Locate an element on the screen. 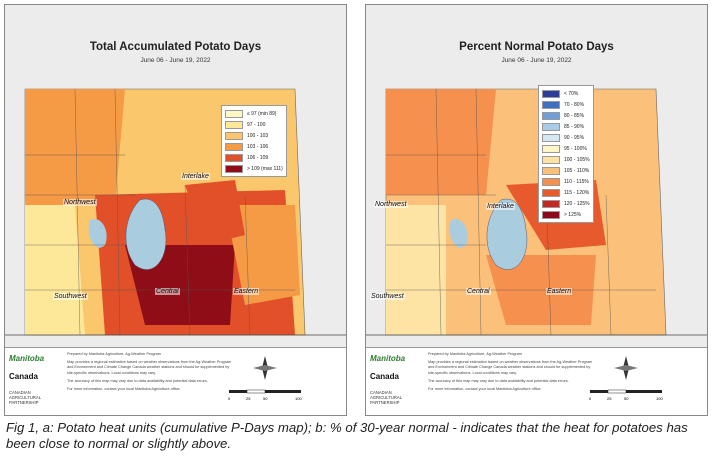  legend-entry: 106 - 109 is located at coordinates (254, 157).